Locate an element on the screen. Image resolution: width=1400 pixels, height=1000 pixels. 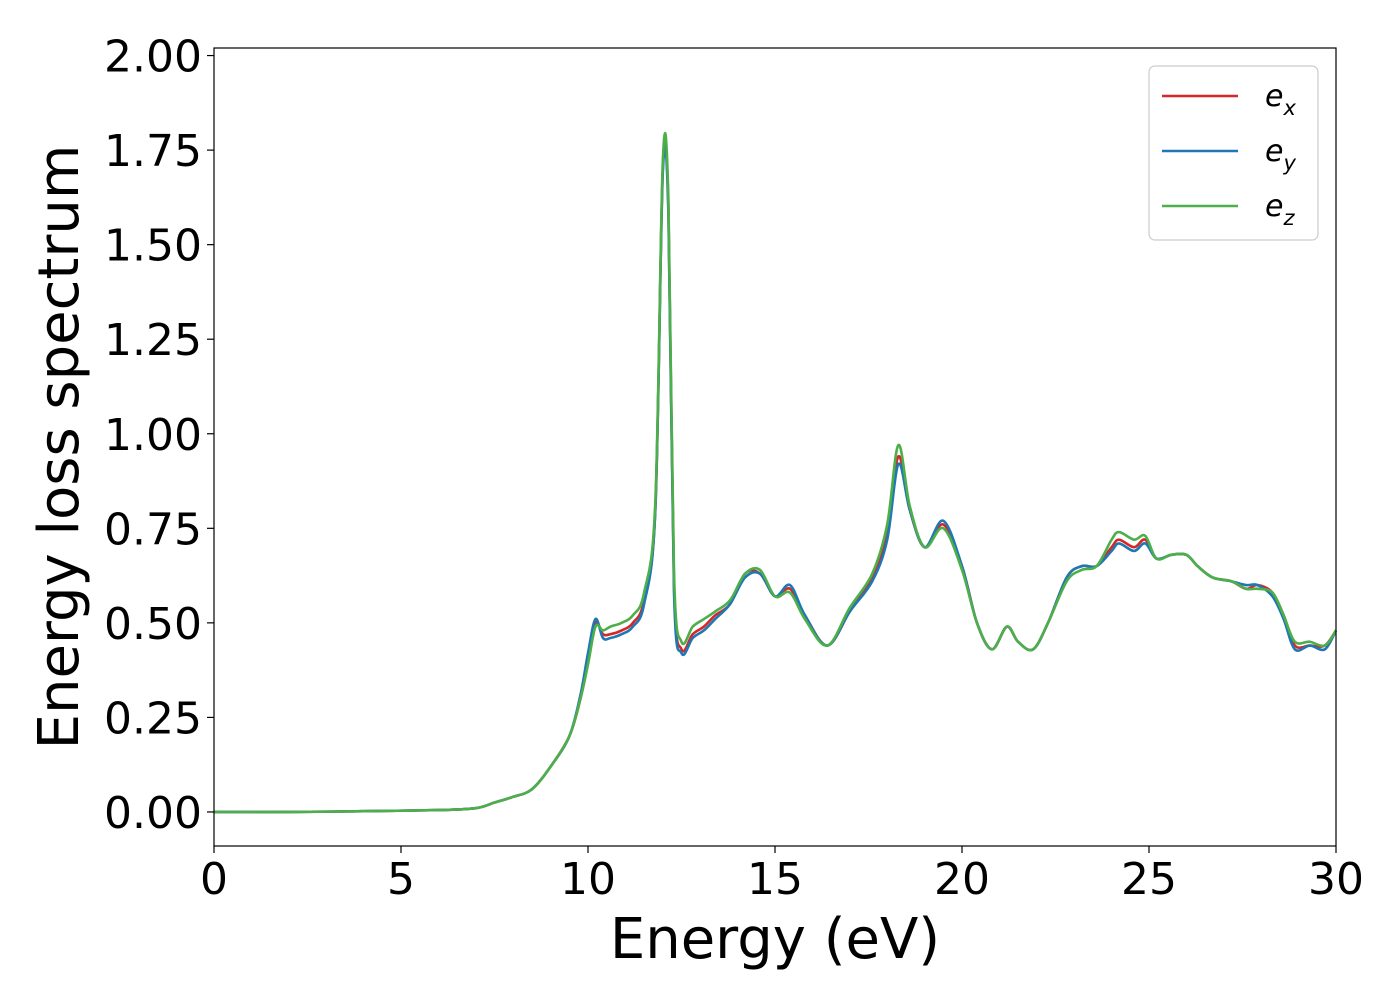
x-tick-label: 5 is located at coordinates (401, 879).